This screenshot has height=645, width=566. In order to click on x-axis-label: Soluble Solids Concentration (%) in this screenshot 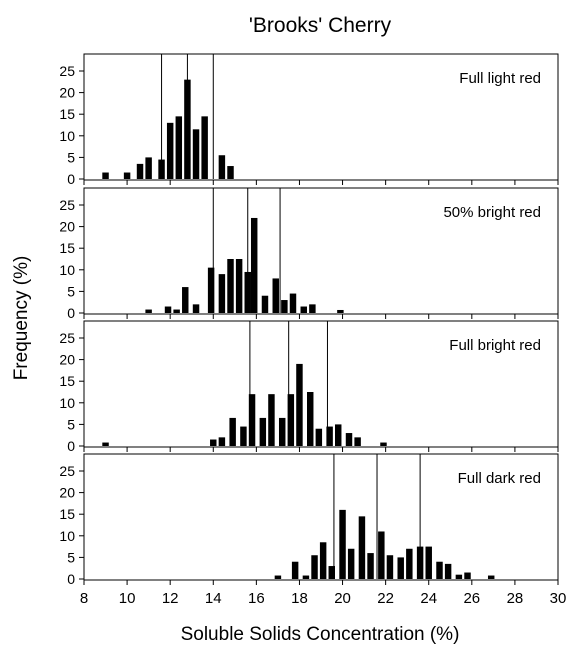, I will do `click(320, 634)`.